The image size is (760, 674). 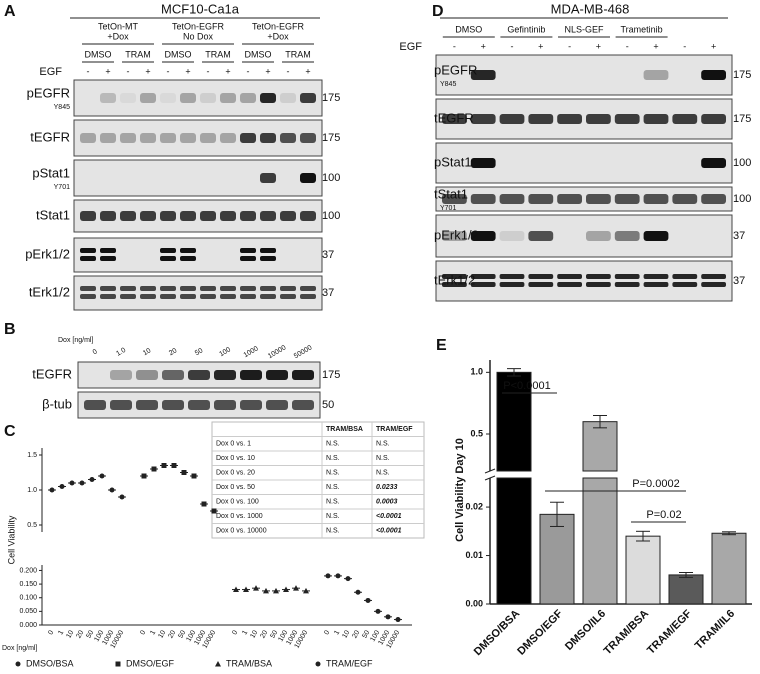 What do you see at coordinates (28, 570) in the screenshot?
I see `label: 0.200` at bounding box center [28, 570].